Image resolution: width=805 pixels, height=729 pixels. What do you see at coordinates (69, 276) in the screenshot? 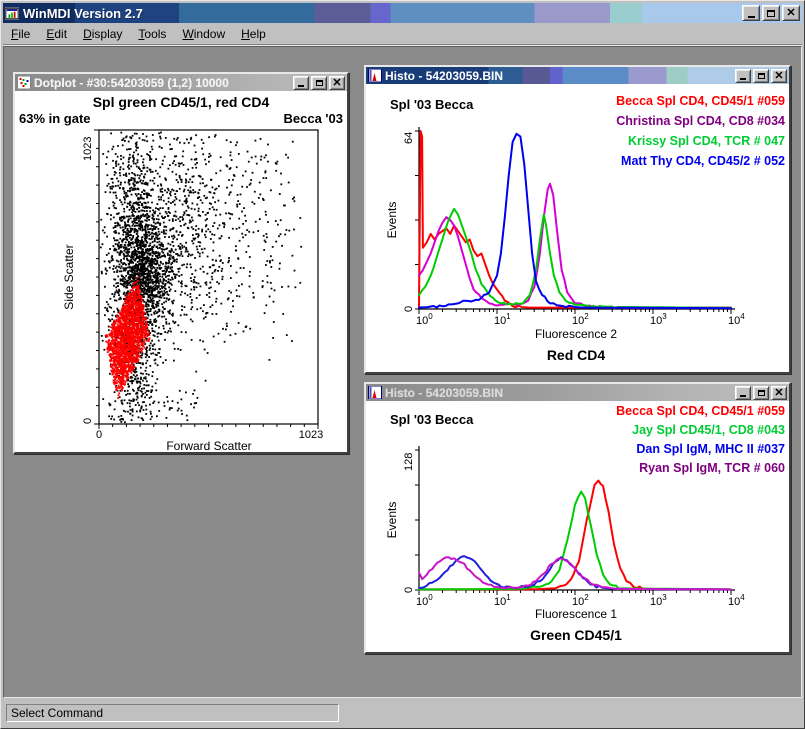
I see `dotplot-y-axis-label: Side Scatter` at bounding box center [69, 276].